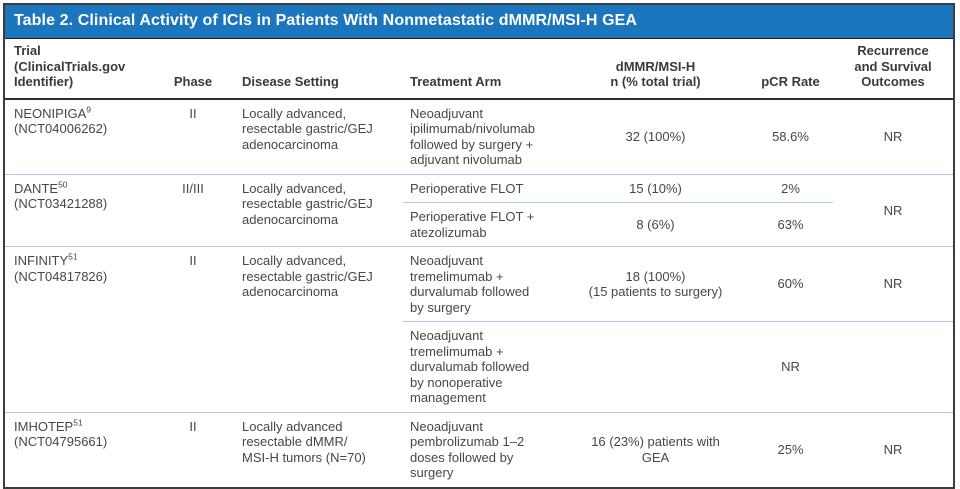 This screenshot has height=489, width=960. Describe the element at coordinates (61, 203) in the screenshot. I see `trial-identifier: (NCT03421288)` at that location.